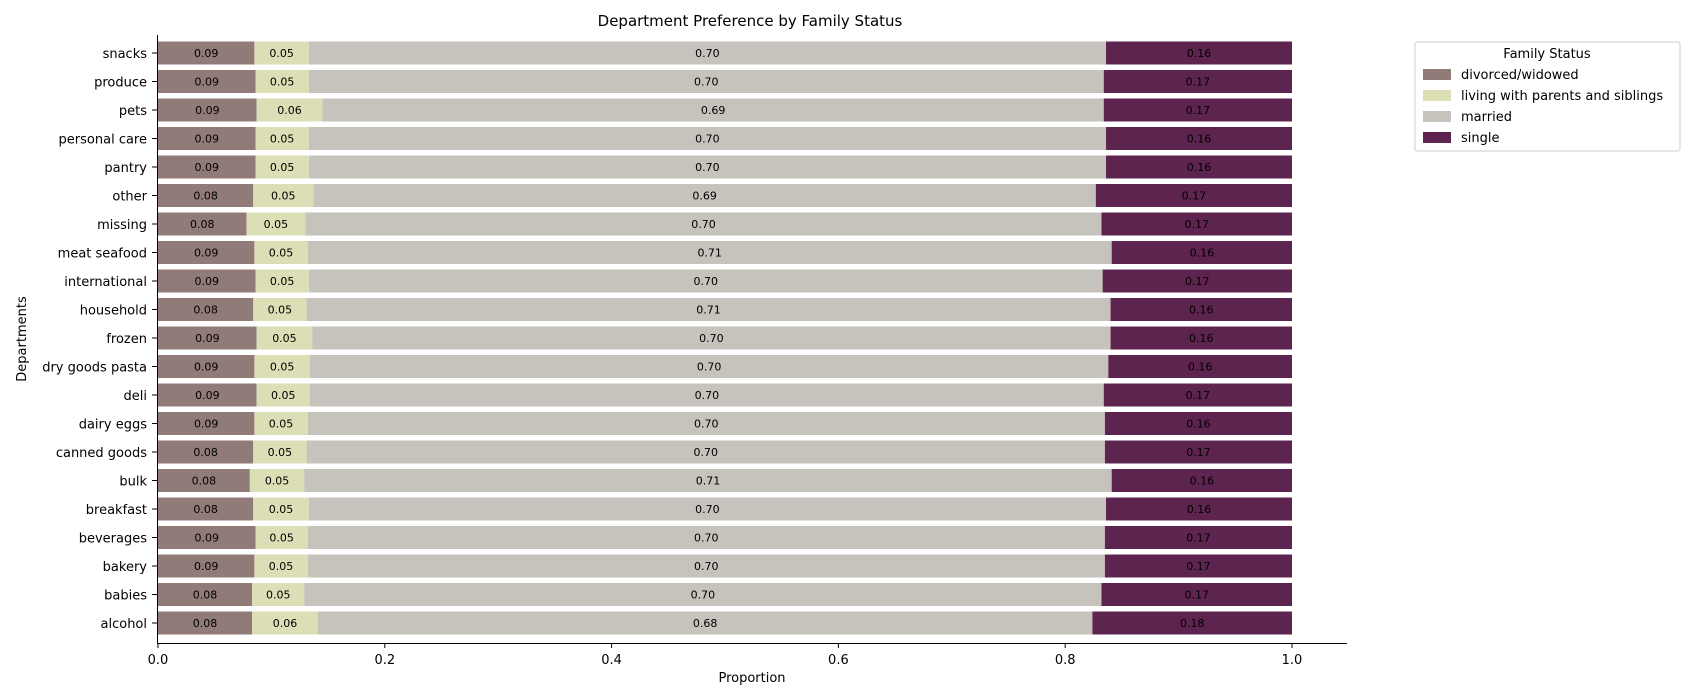  What do you see at coordinates (1065, 660) in the screenshot?
I see `x-tick-label: 0.8` at bounding box center [1065, 660].